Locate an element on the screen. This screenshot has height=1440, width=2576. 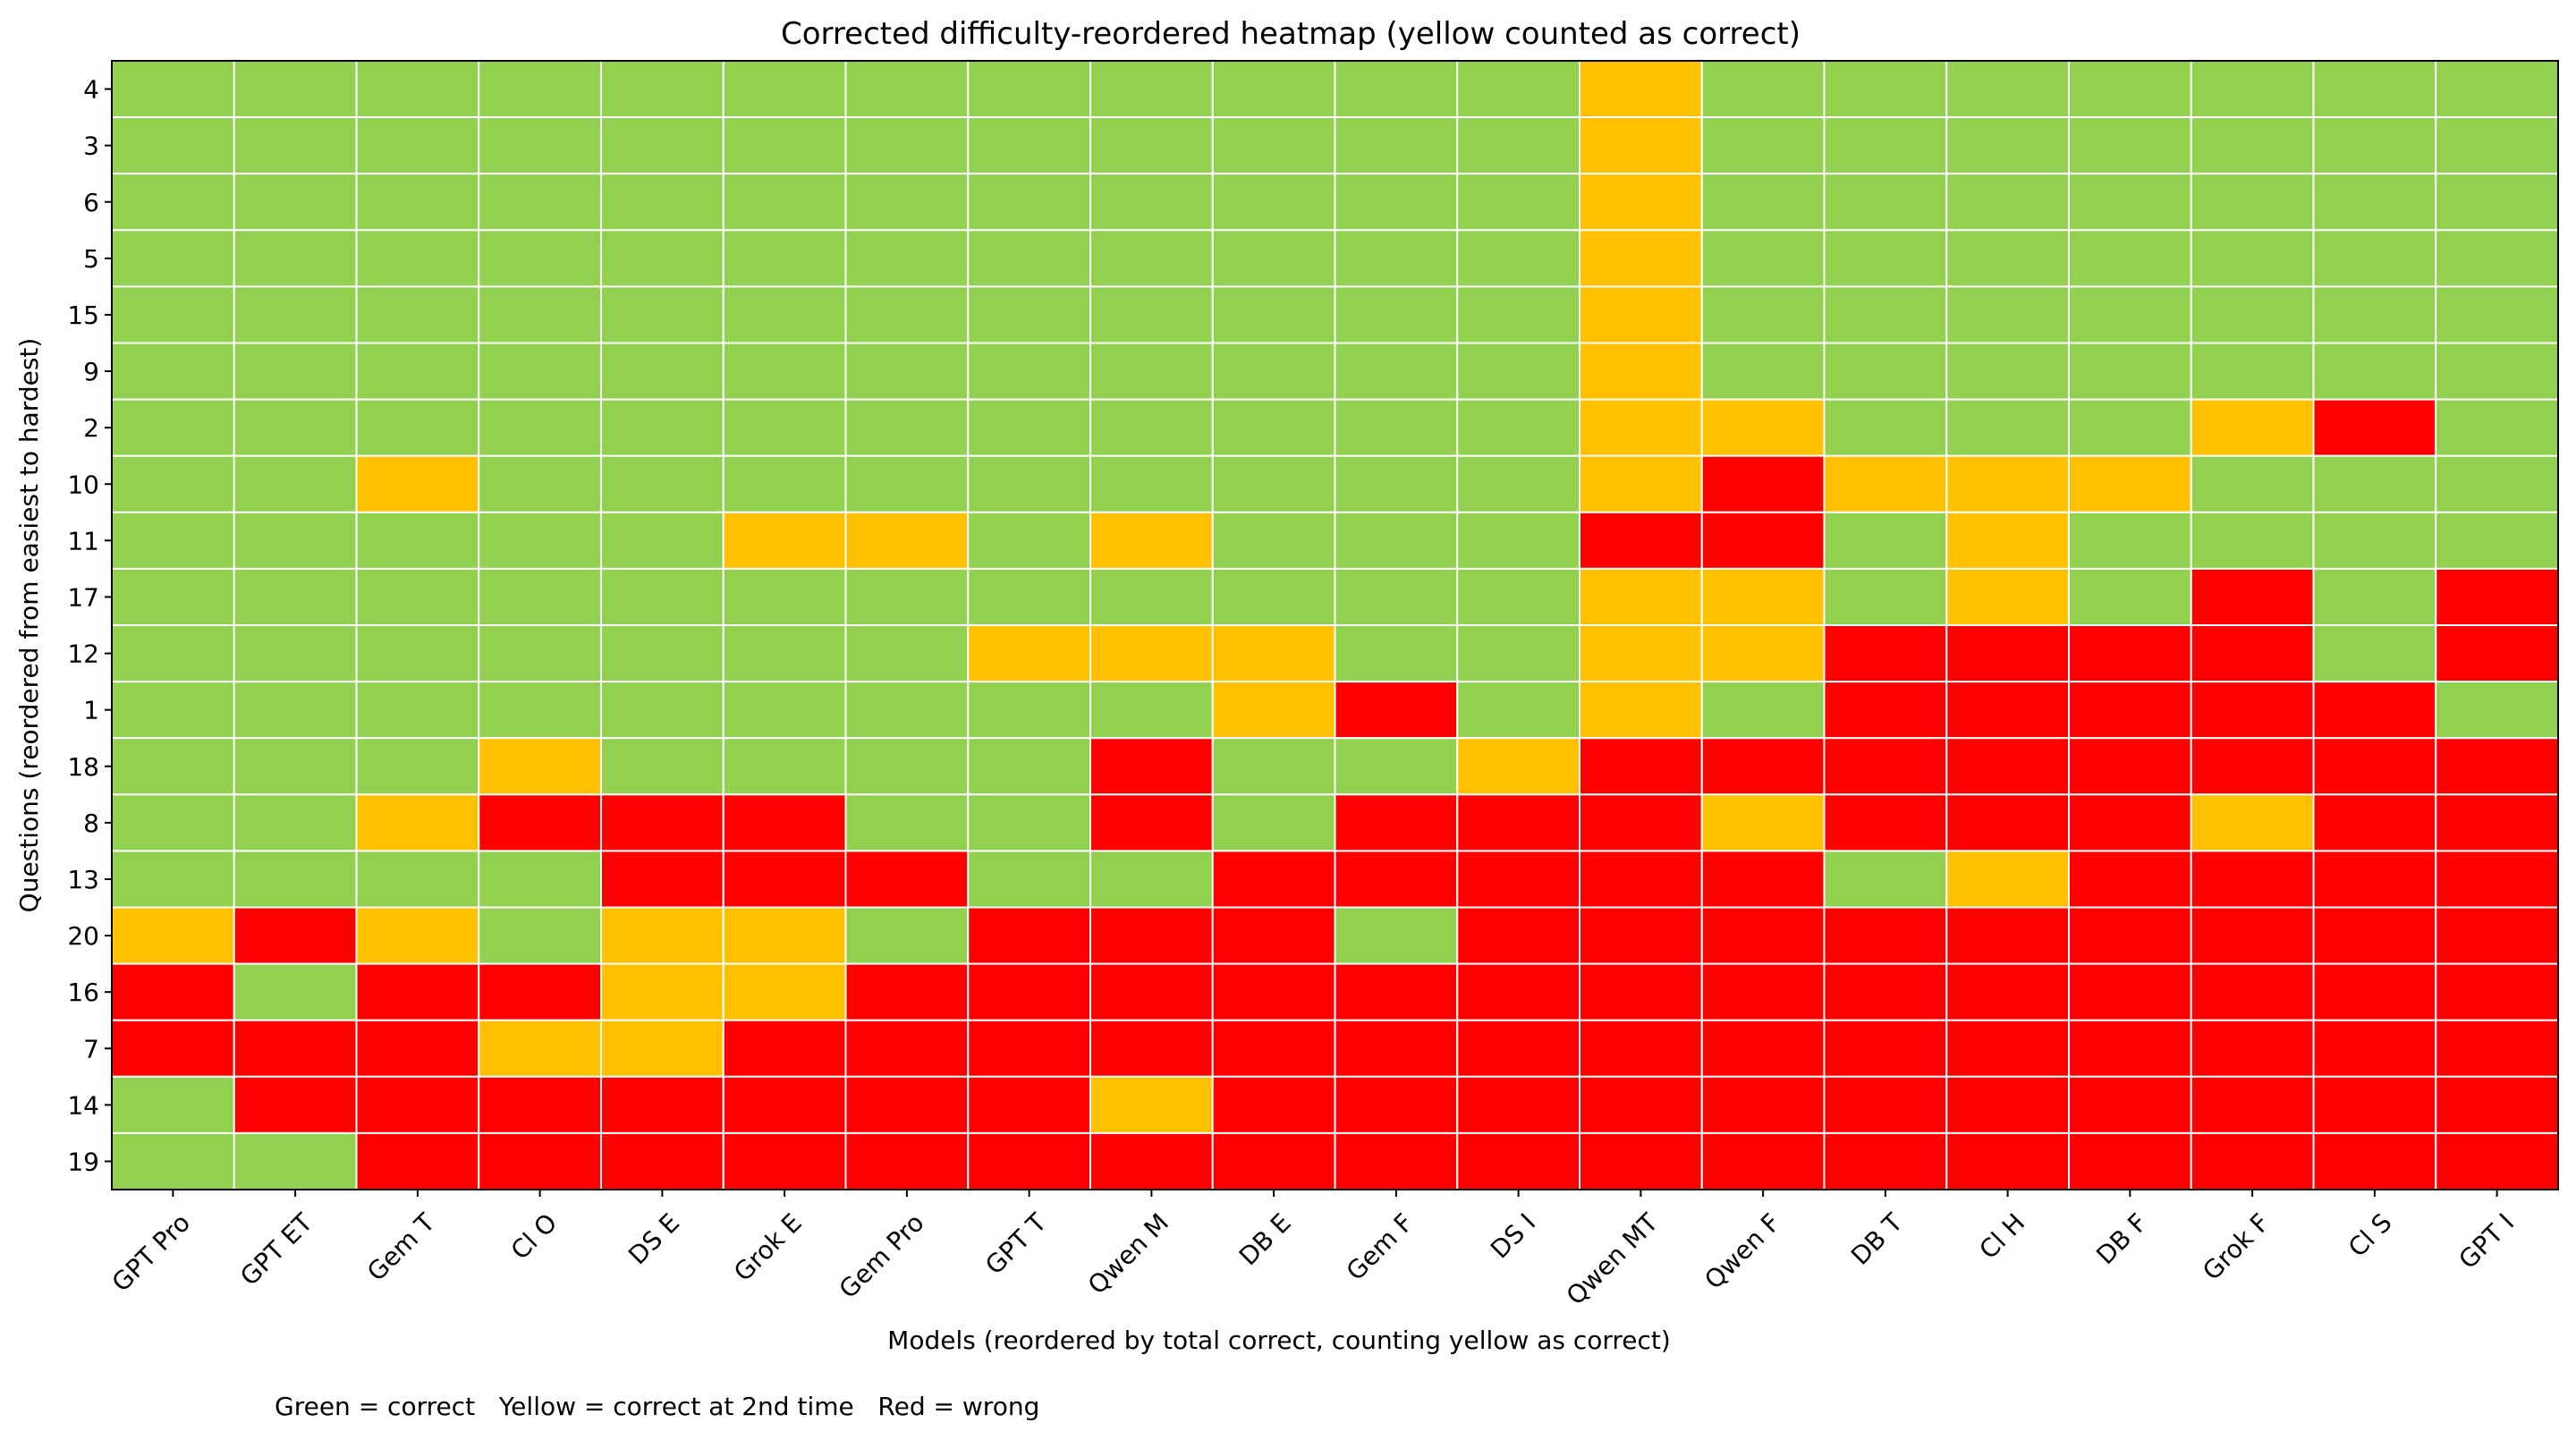
x-tick-label: GPT I is located at coordinates (2486, 1241).